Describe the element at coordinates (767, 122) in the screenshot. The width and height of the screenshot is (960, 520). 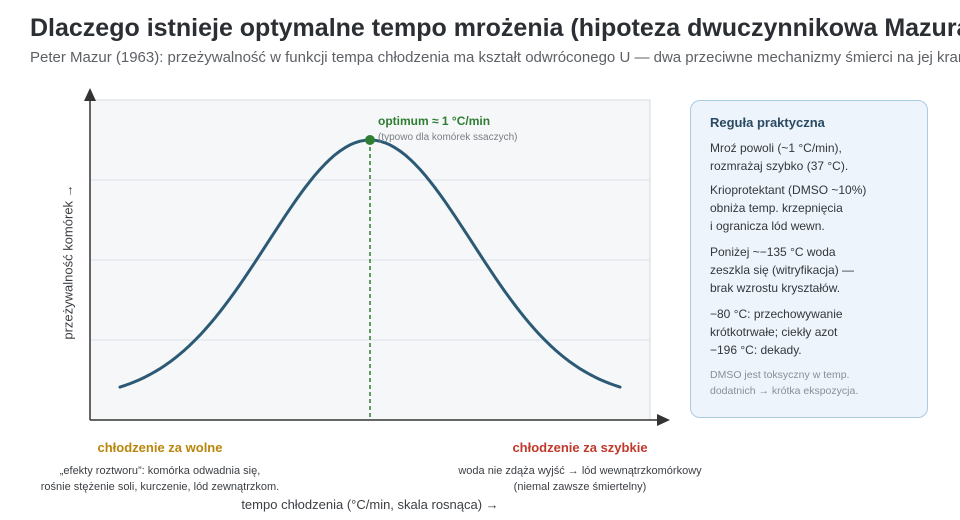
I see `rule-title: Reguła praktyczna` at that location.